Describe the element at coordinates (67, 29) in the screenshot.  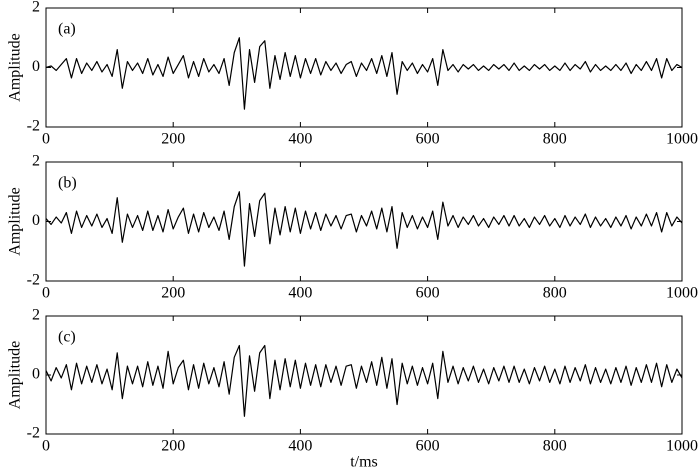
I see `panel-label: (a)` at that location.